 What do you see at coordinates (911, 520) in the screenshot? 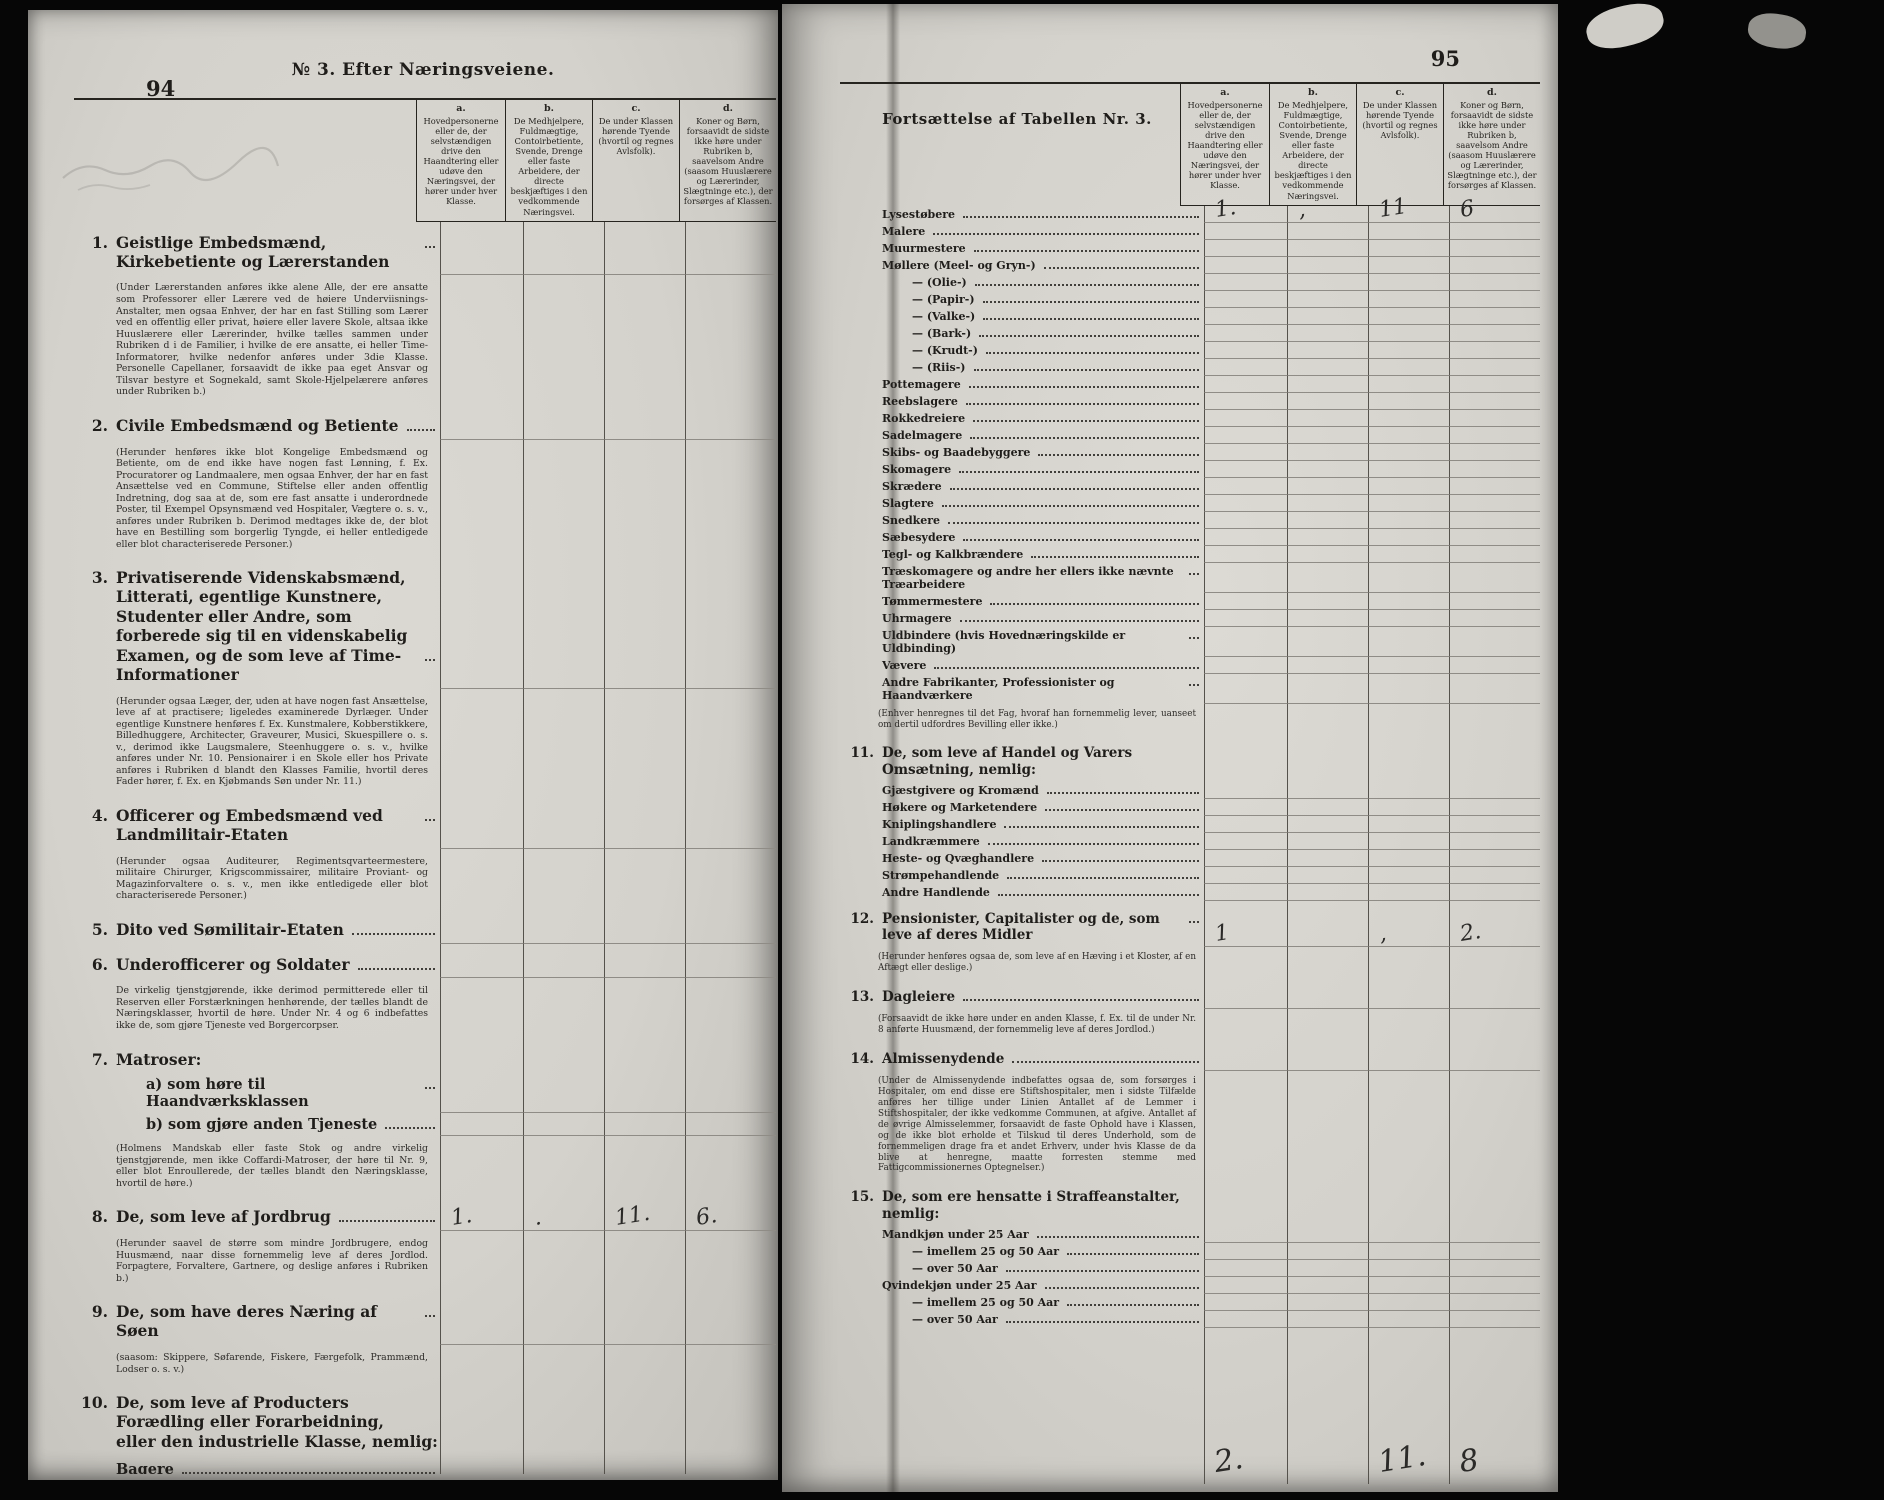
I see `label-main: Snedkere` at bounding box center [911, 520].